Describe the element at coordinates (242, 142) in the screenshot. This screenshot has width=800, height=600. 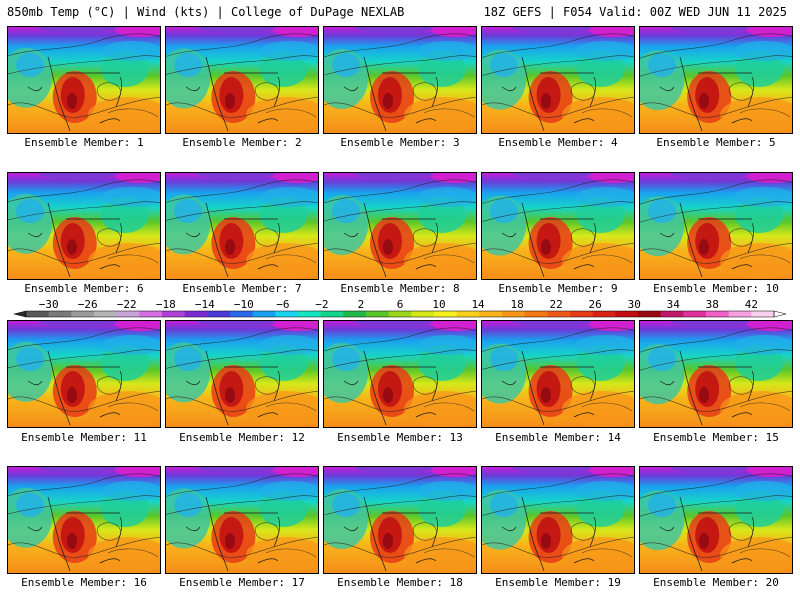
I see `member-caption: Ensemble Member: 2` at that location.